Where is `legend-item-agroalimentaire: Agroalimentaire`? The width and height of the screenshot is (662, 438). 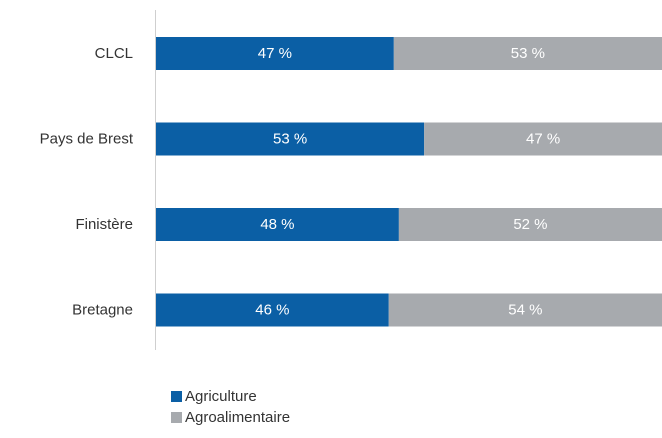
legend-item-agroalimentaire: Agroalimentaire is located at coordinates (230, 417).